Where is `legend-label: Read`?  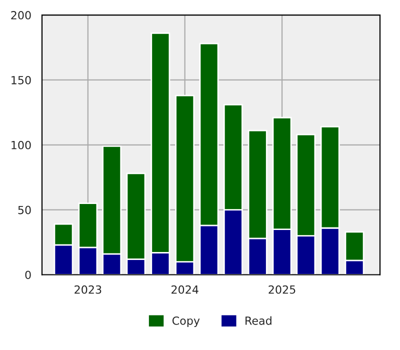
legend-label: Read is located at coordinates (259, 320).